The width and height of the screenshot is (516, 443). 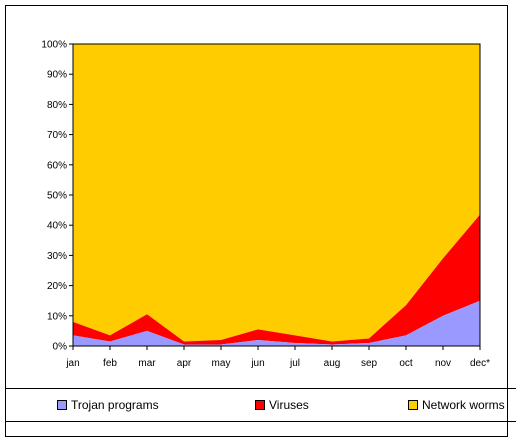 I want to click on y-tick-label: 60%, so click(x=57, y=165).